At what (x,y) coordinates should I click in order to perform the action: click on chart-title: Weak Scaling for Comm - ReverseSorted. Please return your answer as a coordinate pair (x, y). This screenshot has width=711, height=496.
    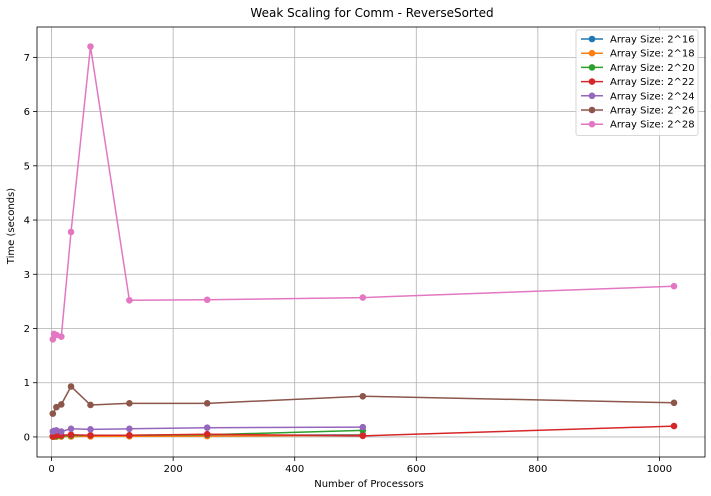
    Looking at the image, I should click on (371, 13).